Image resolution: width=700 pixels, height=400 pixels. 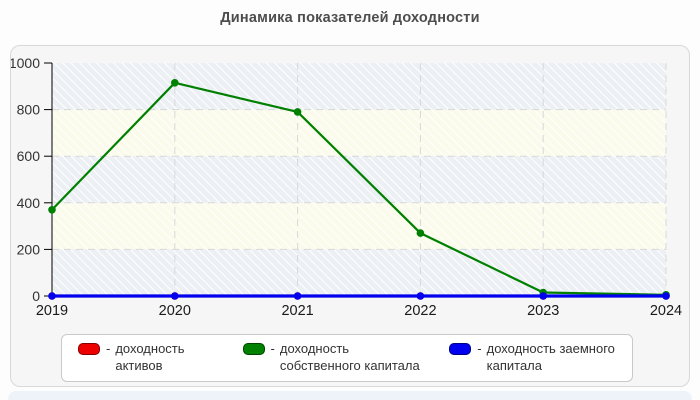 What do you see at coordinates (543, 311) in the screenshot?
I see `svg-text: 2023` at bounding box center [543, 311].